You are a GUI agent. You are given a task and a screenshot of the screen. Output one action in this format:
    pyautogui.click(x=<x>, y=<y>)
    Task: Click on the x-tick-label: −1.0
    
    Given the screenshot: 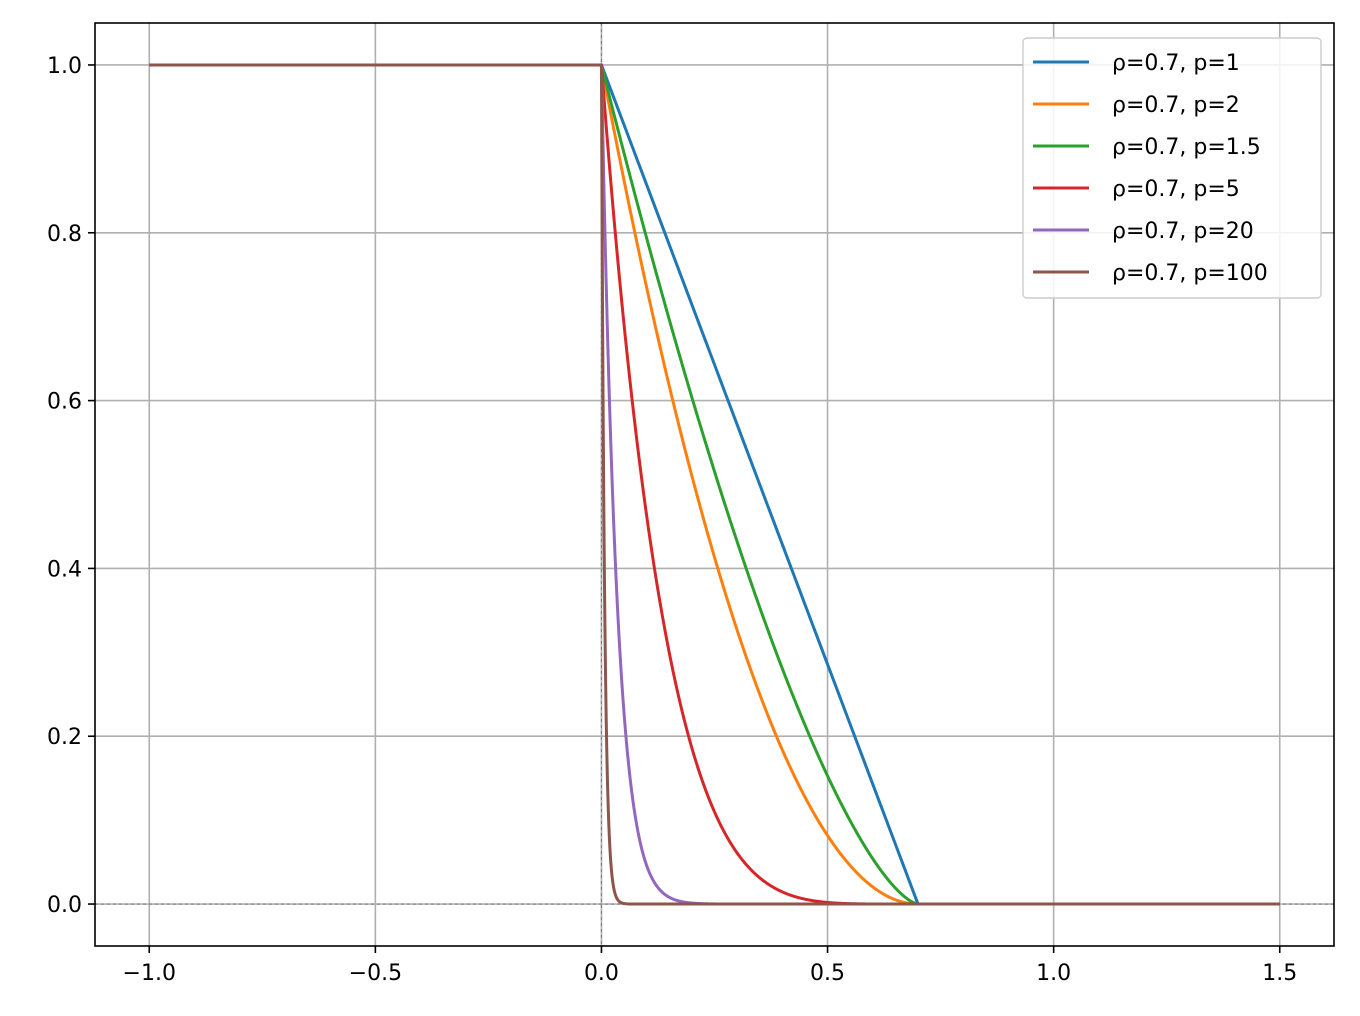 What is the action you would take?
    pyautogui.click(x=149, y=973)
    